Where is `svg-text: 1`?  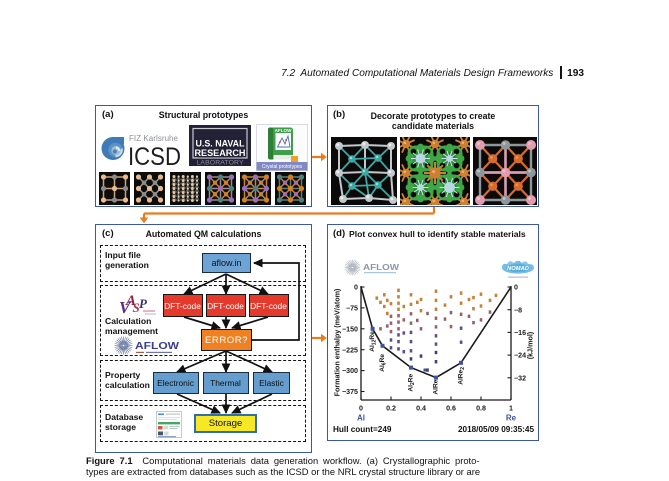
svg-text: 1 is located at coordinates (511, 409).